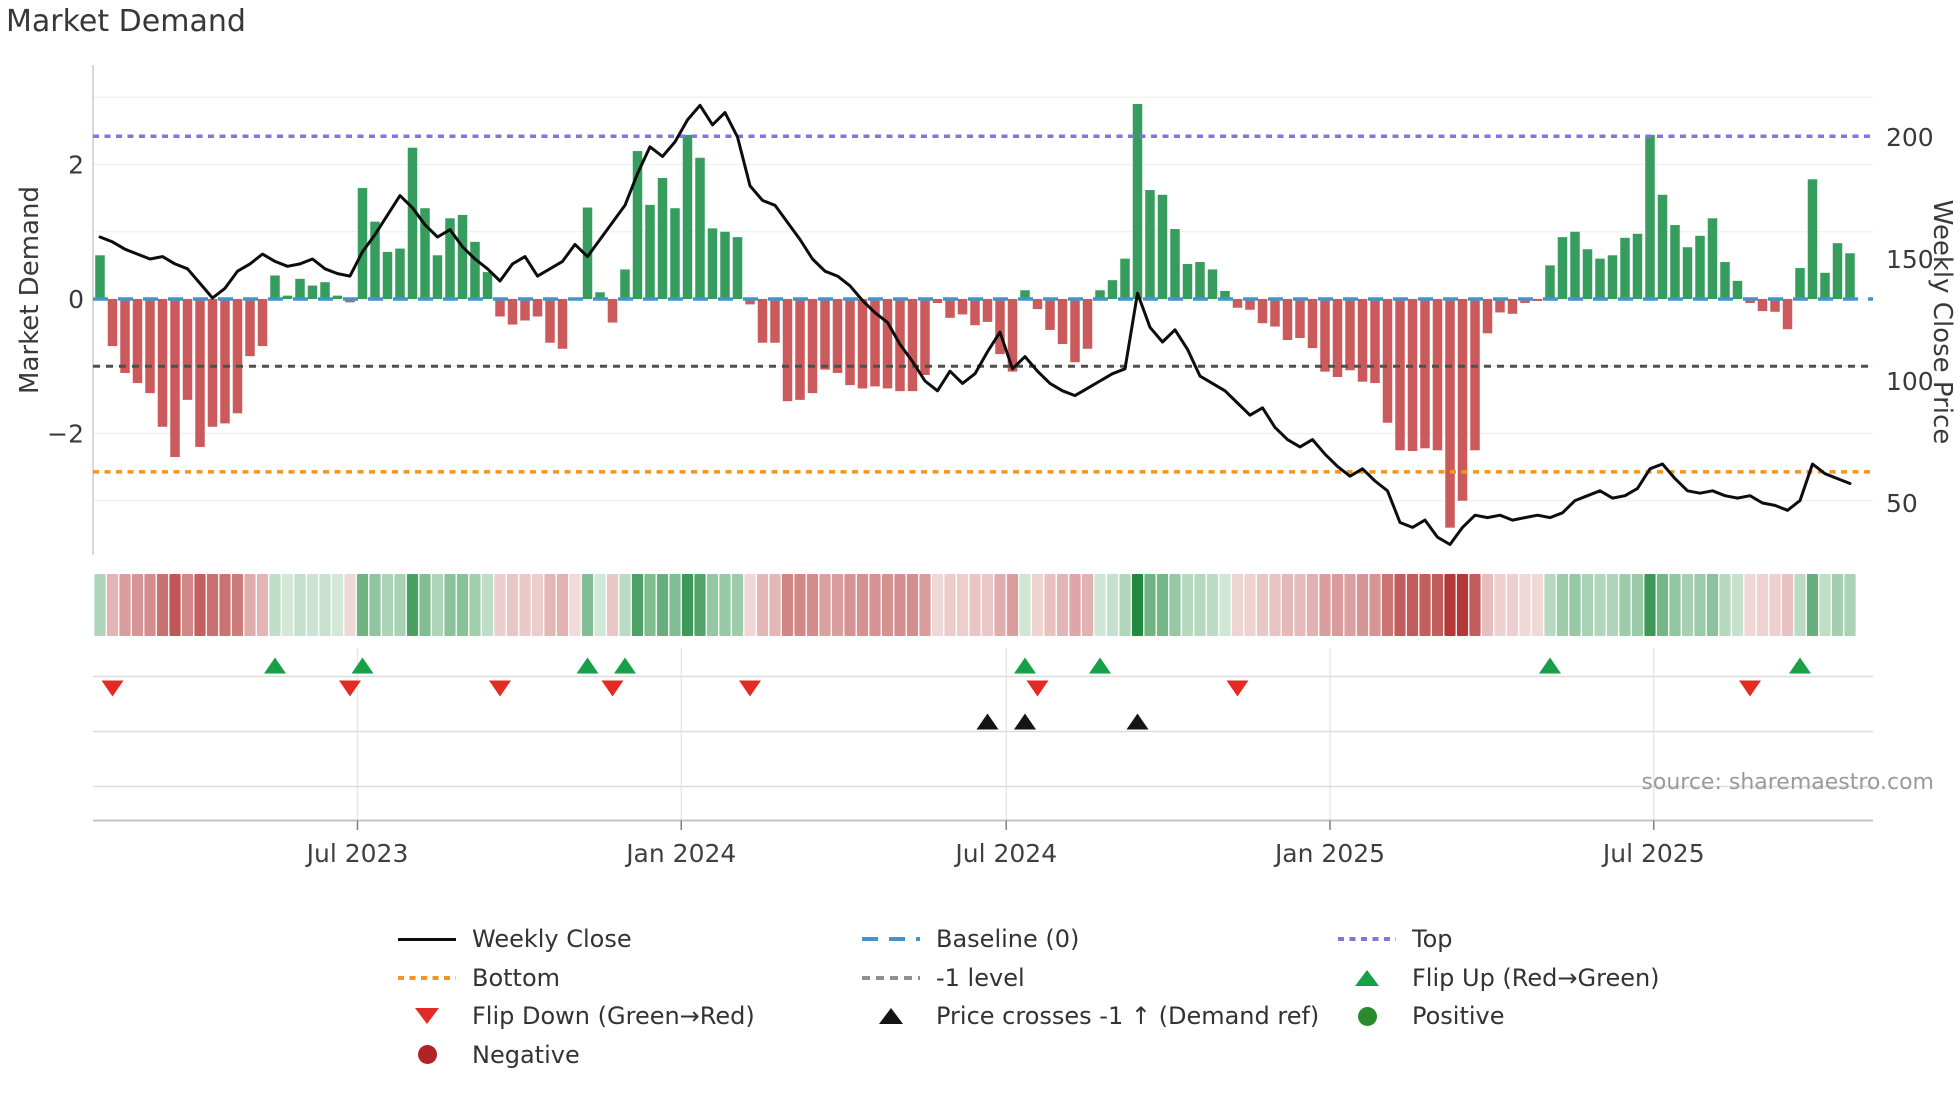 The width and height of the screenshot is (1960, 1102). I want to click on legend-swatch-tri-up-icon, so click(891, 1016).